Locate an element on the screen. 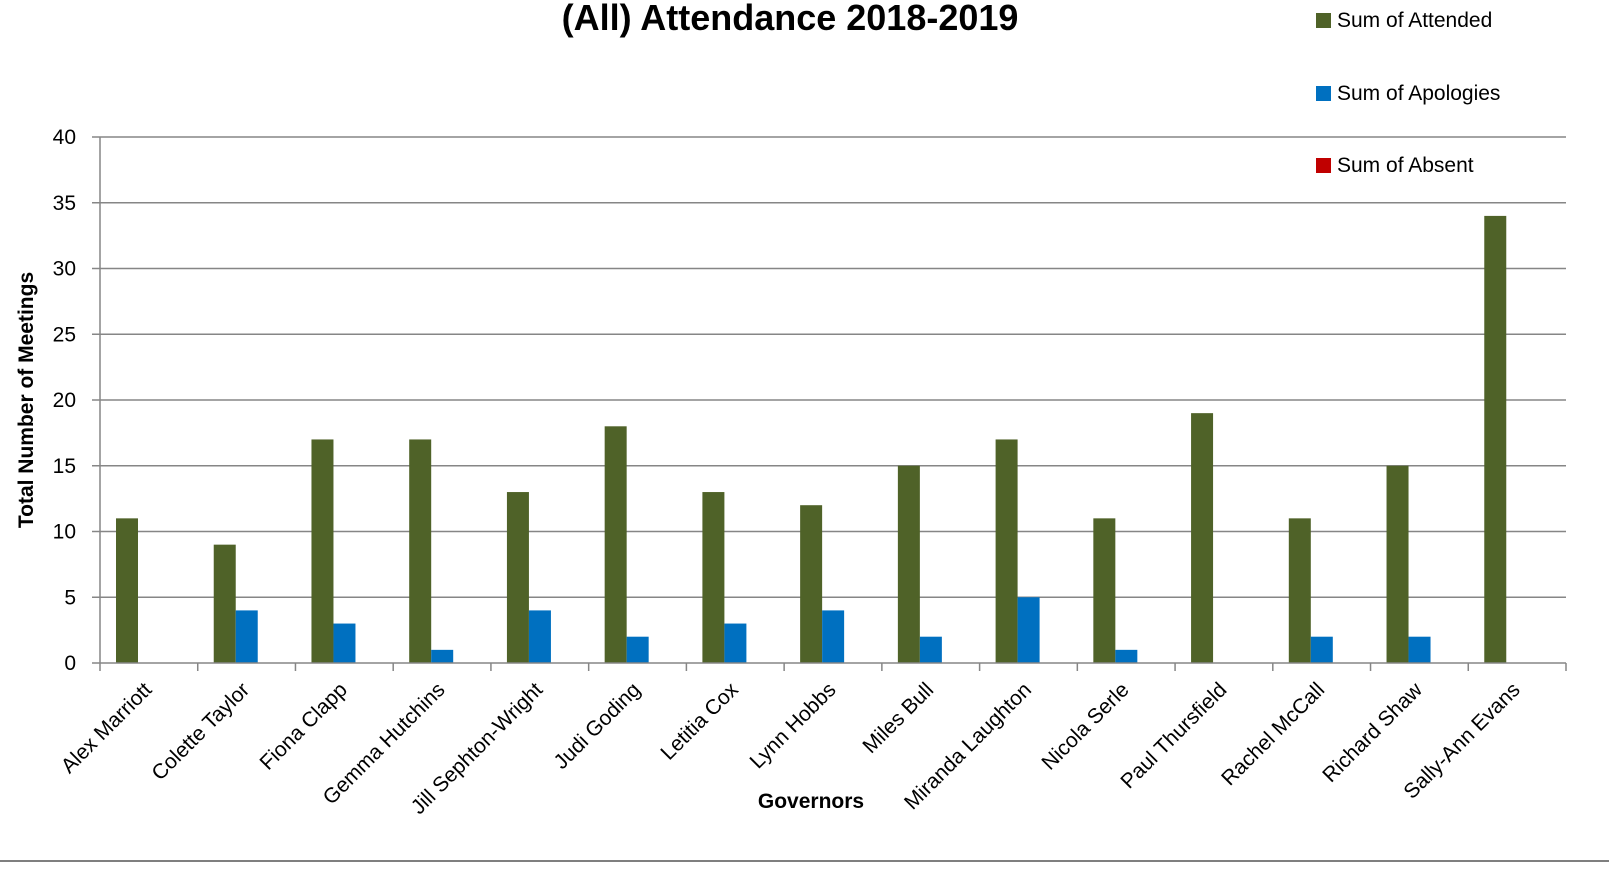 Image resolution: width=1609 pixels, height=890 pixels. y-tick-label: 40 is located at coordinates (64, 137).